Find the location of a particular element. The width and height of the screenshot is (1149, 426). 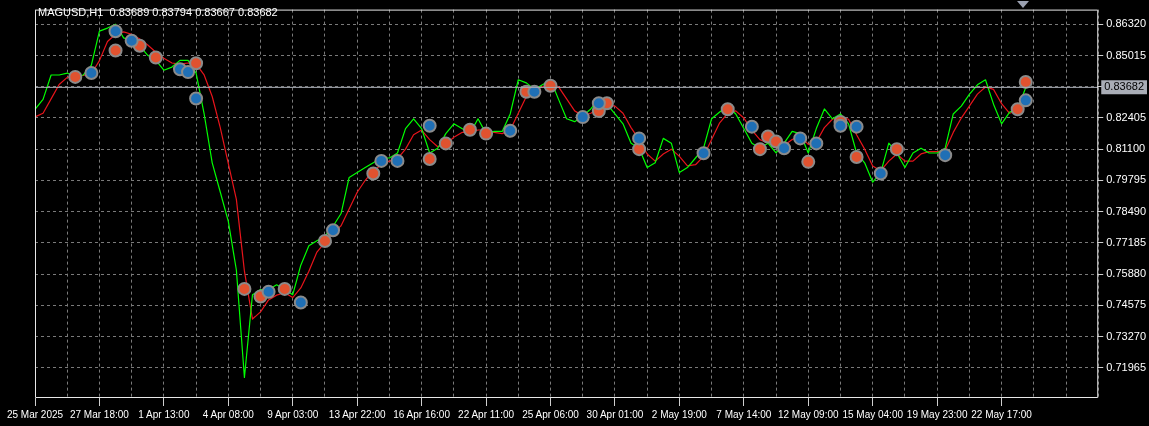

x-tick-label: 27 Mar 18:00 is located at coordinates (99, 414).